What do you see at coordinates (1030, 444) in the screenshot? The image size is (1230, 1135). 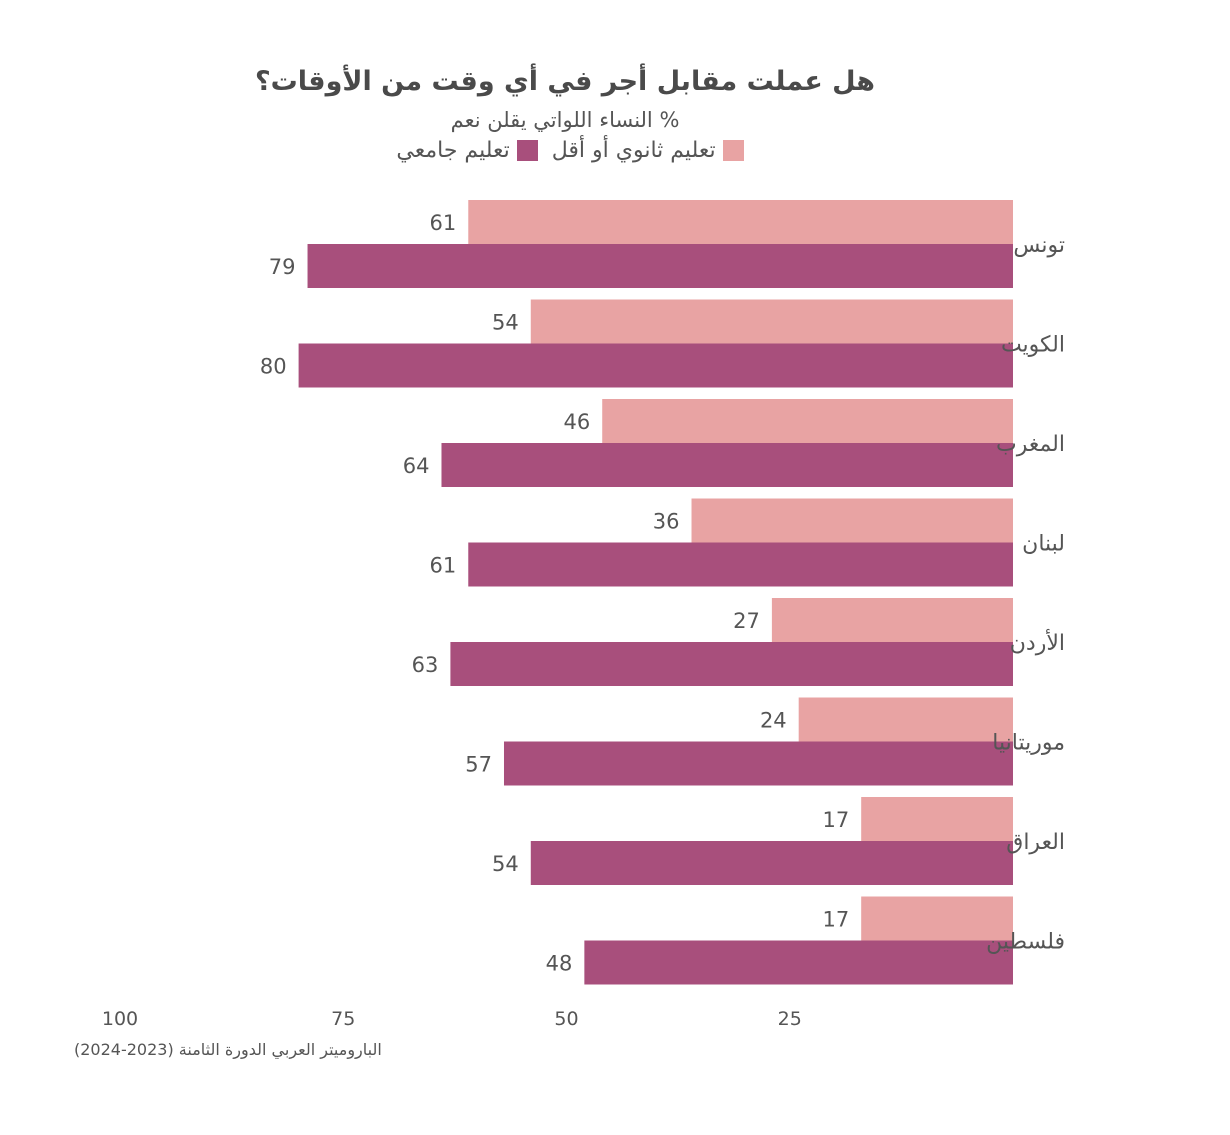 I see `category-label: المغرب` at bounding box center [1030, 444].